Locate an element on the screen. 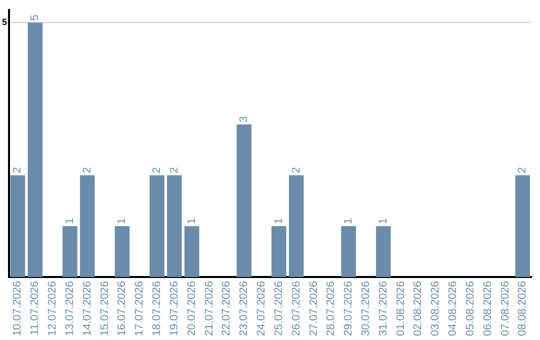 The height and width of the screenshot is (340, 540). x-tick-label: 11.07.2026 is located at coordinates (35, 308).